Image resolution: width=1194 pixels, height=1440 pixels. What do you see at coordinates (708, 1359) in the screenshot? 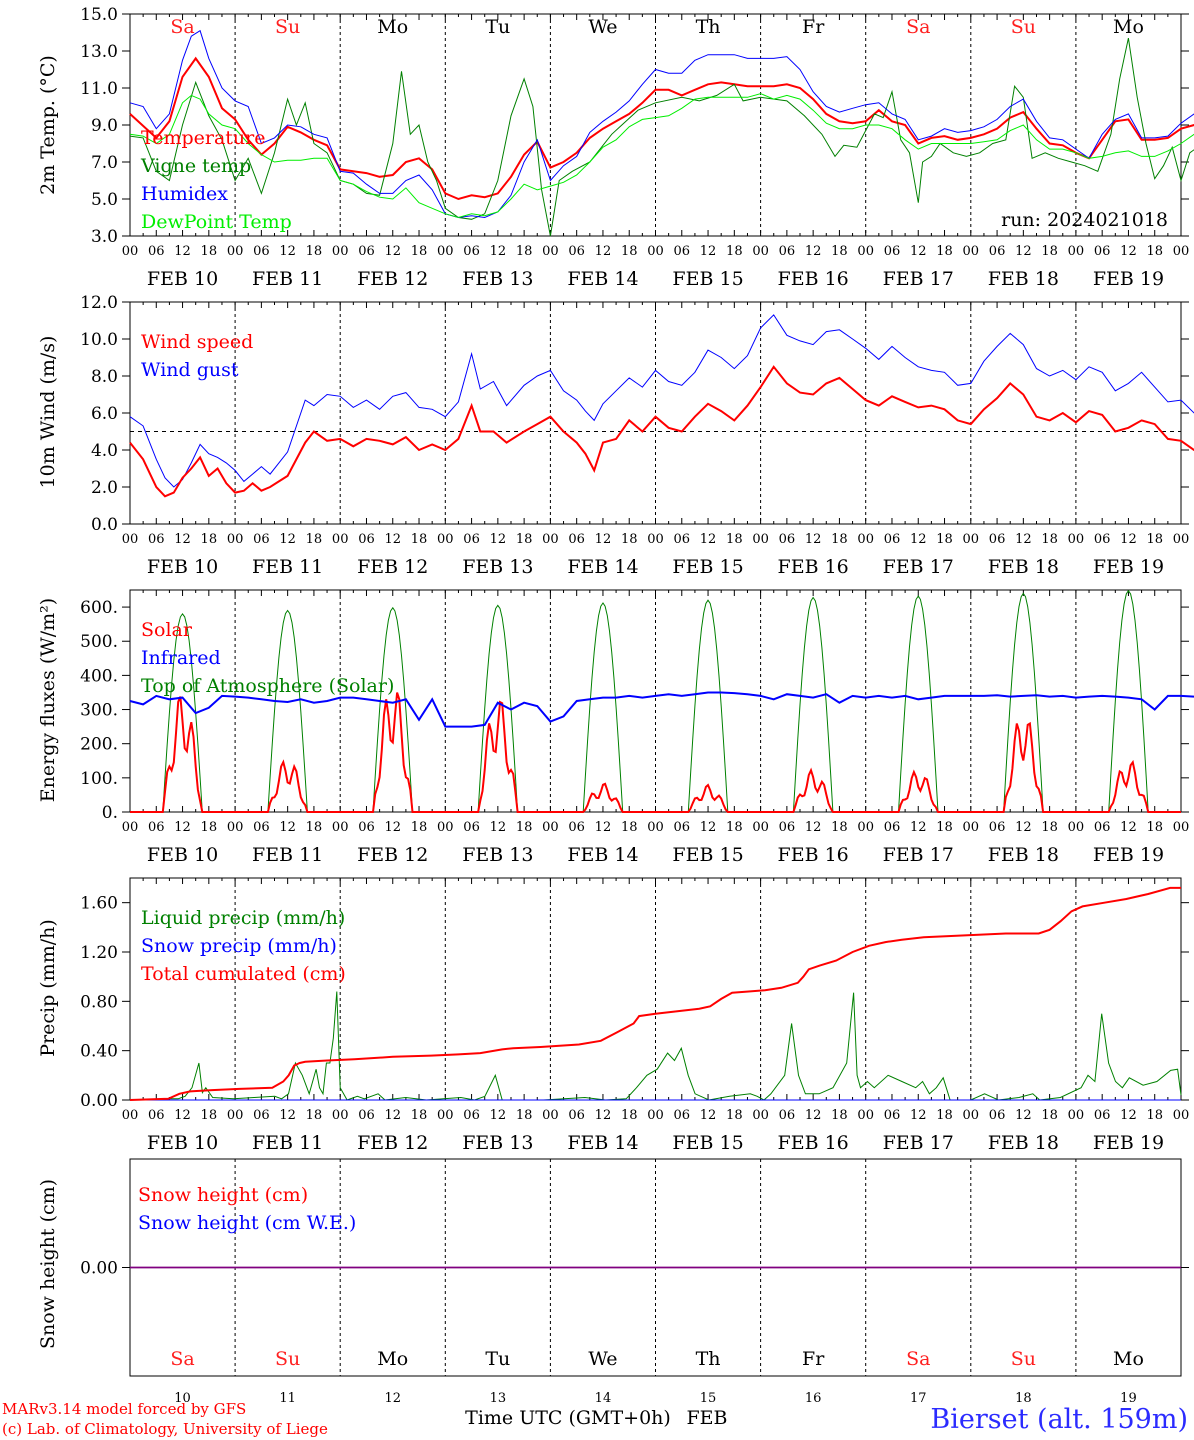
I see `weekday-label-bottom: Th` at bounding box center [708, 1359].